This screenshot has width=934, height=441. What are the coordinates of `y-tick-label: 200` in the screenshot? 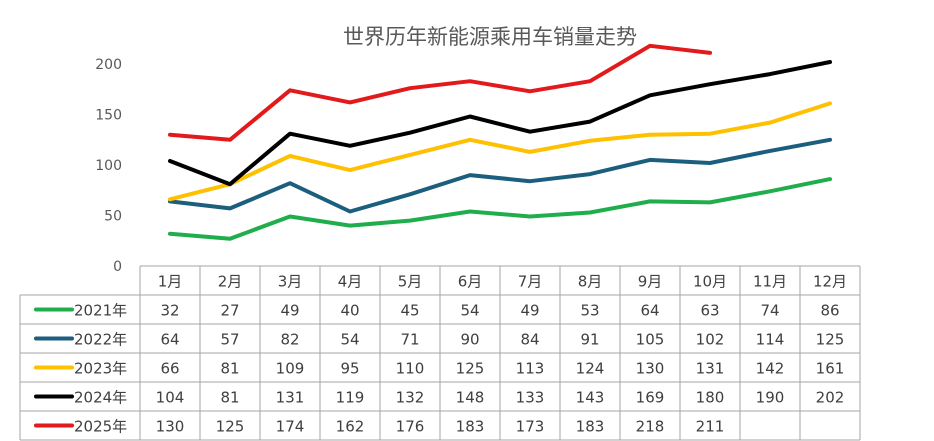 It's located at (108, 65).